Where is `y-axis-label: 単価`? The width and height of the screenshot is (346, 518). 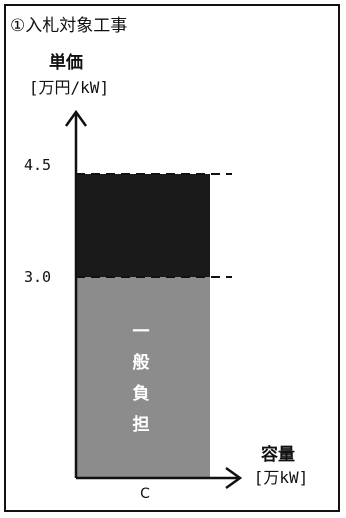 y-axis-label: 単価 is located at coordinates (66, 63).